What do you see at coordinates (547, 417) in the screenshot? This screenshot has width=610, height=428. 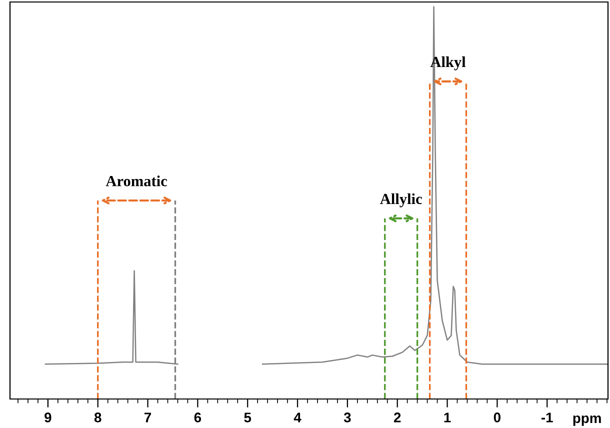 I see `x-tick-label: -1` at bounding box center [547, 417].